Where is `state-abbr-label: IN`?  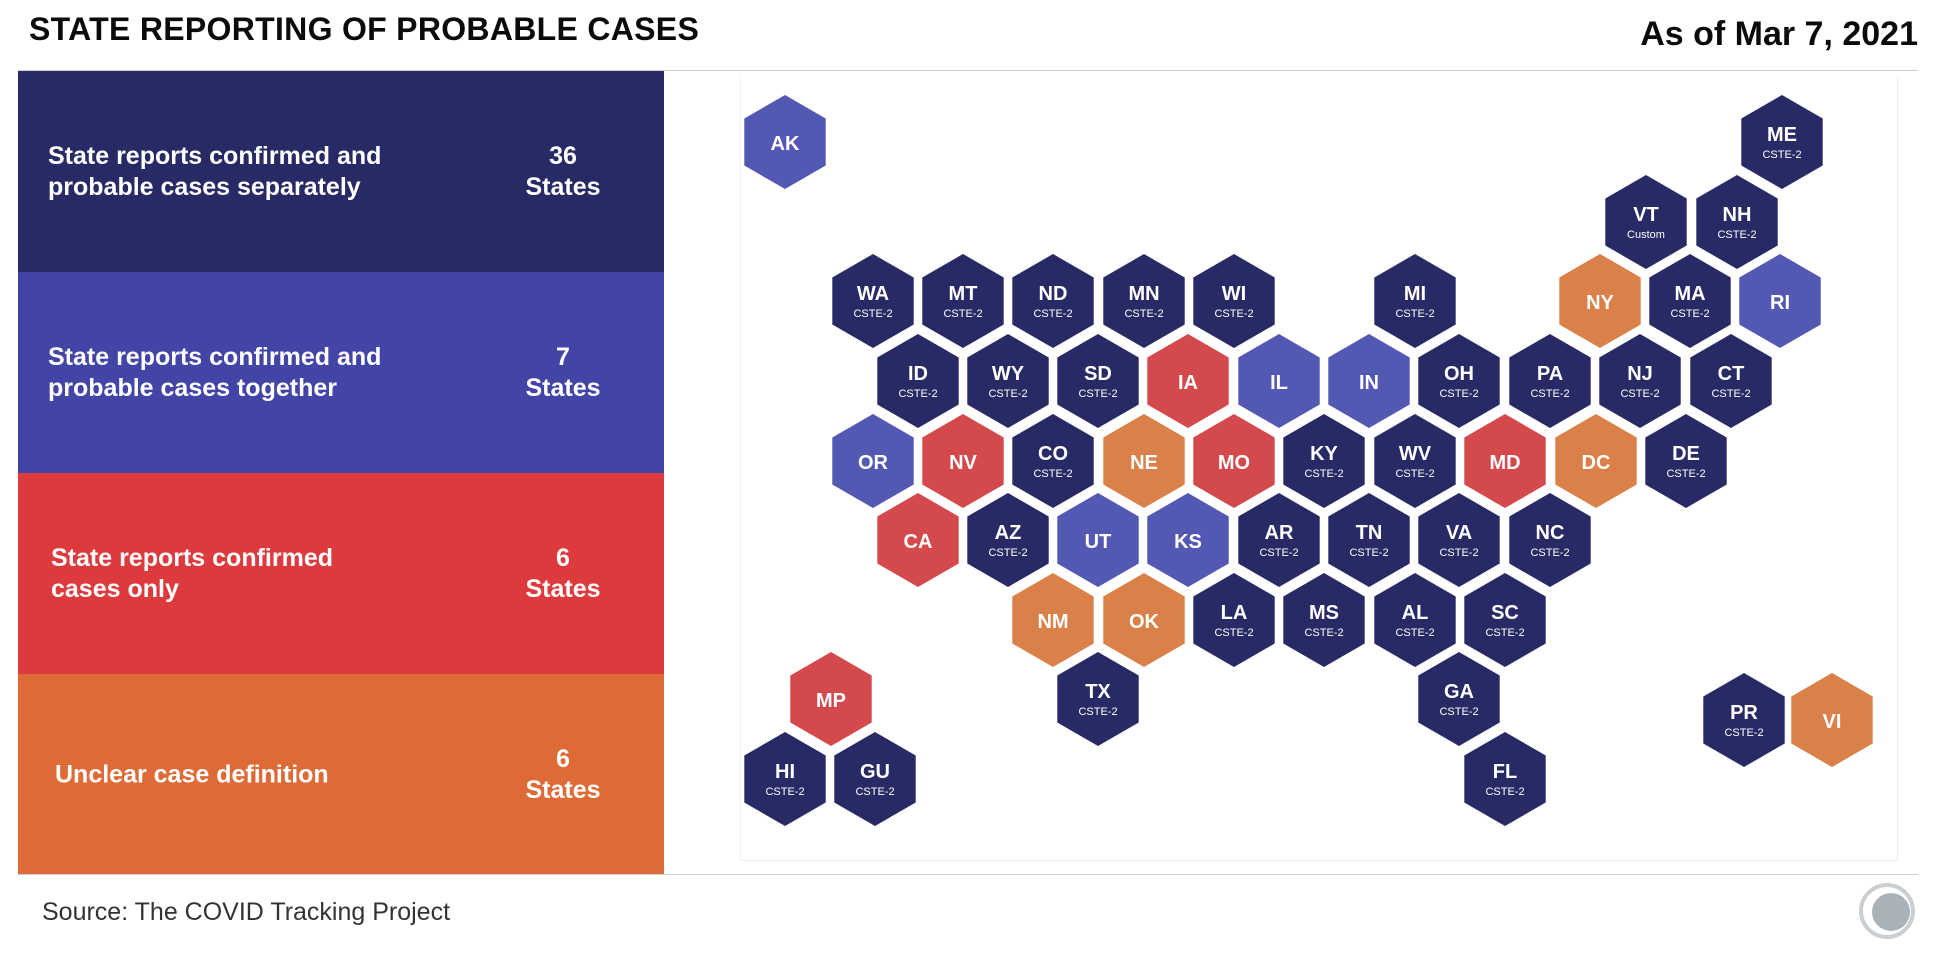
state-abbr-label: IN is located at coordinates (1369, 383).